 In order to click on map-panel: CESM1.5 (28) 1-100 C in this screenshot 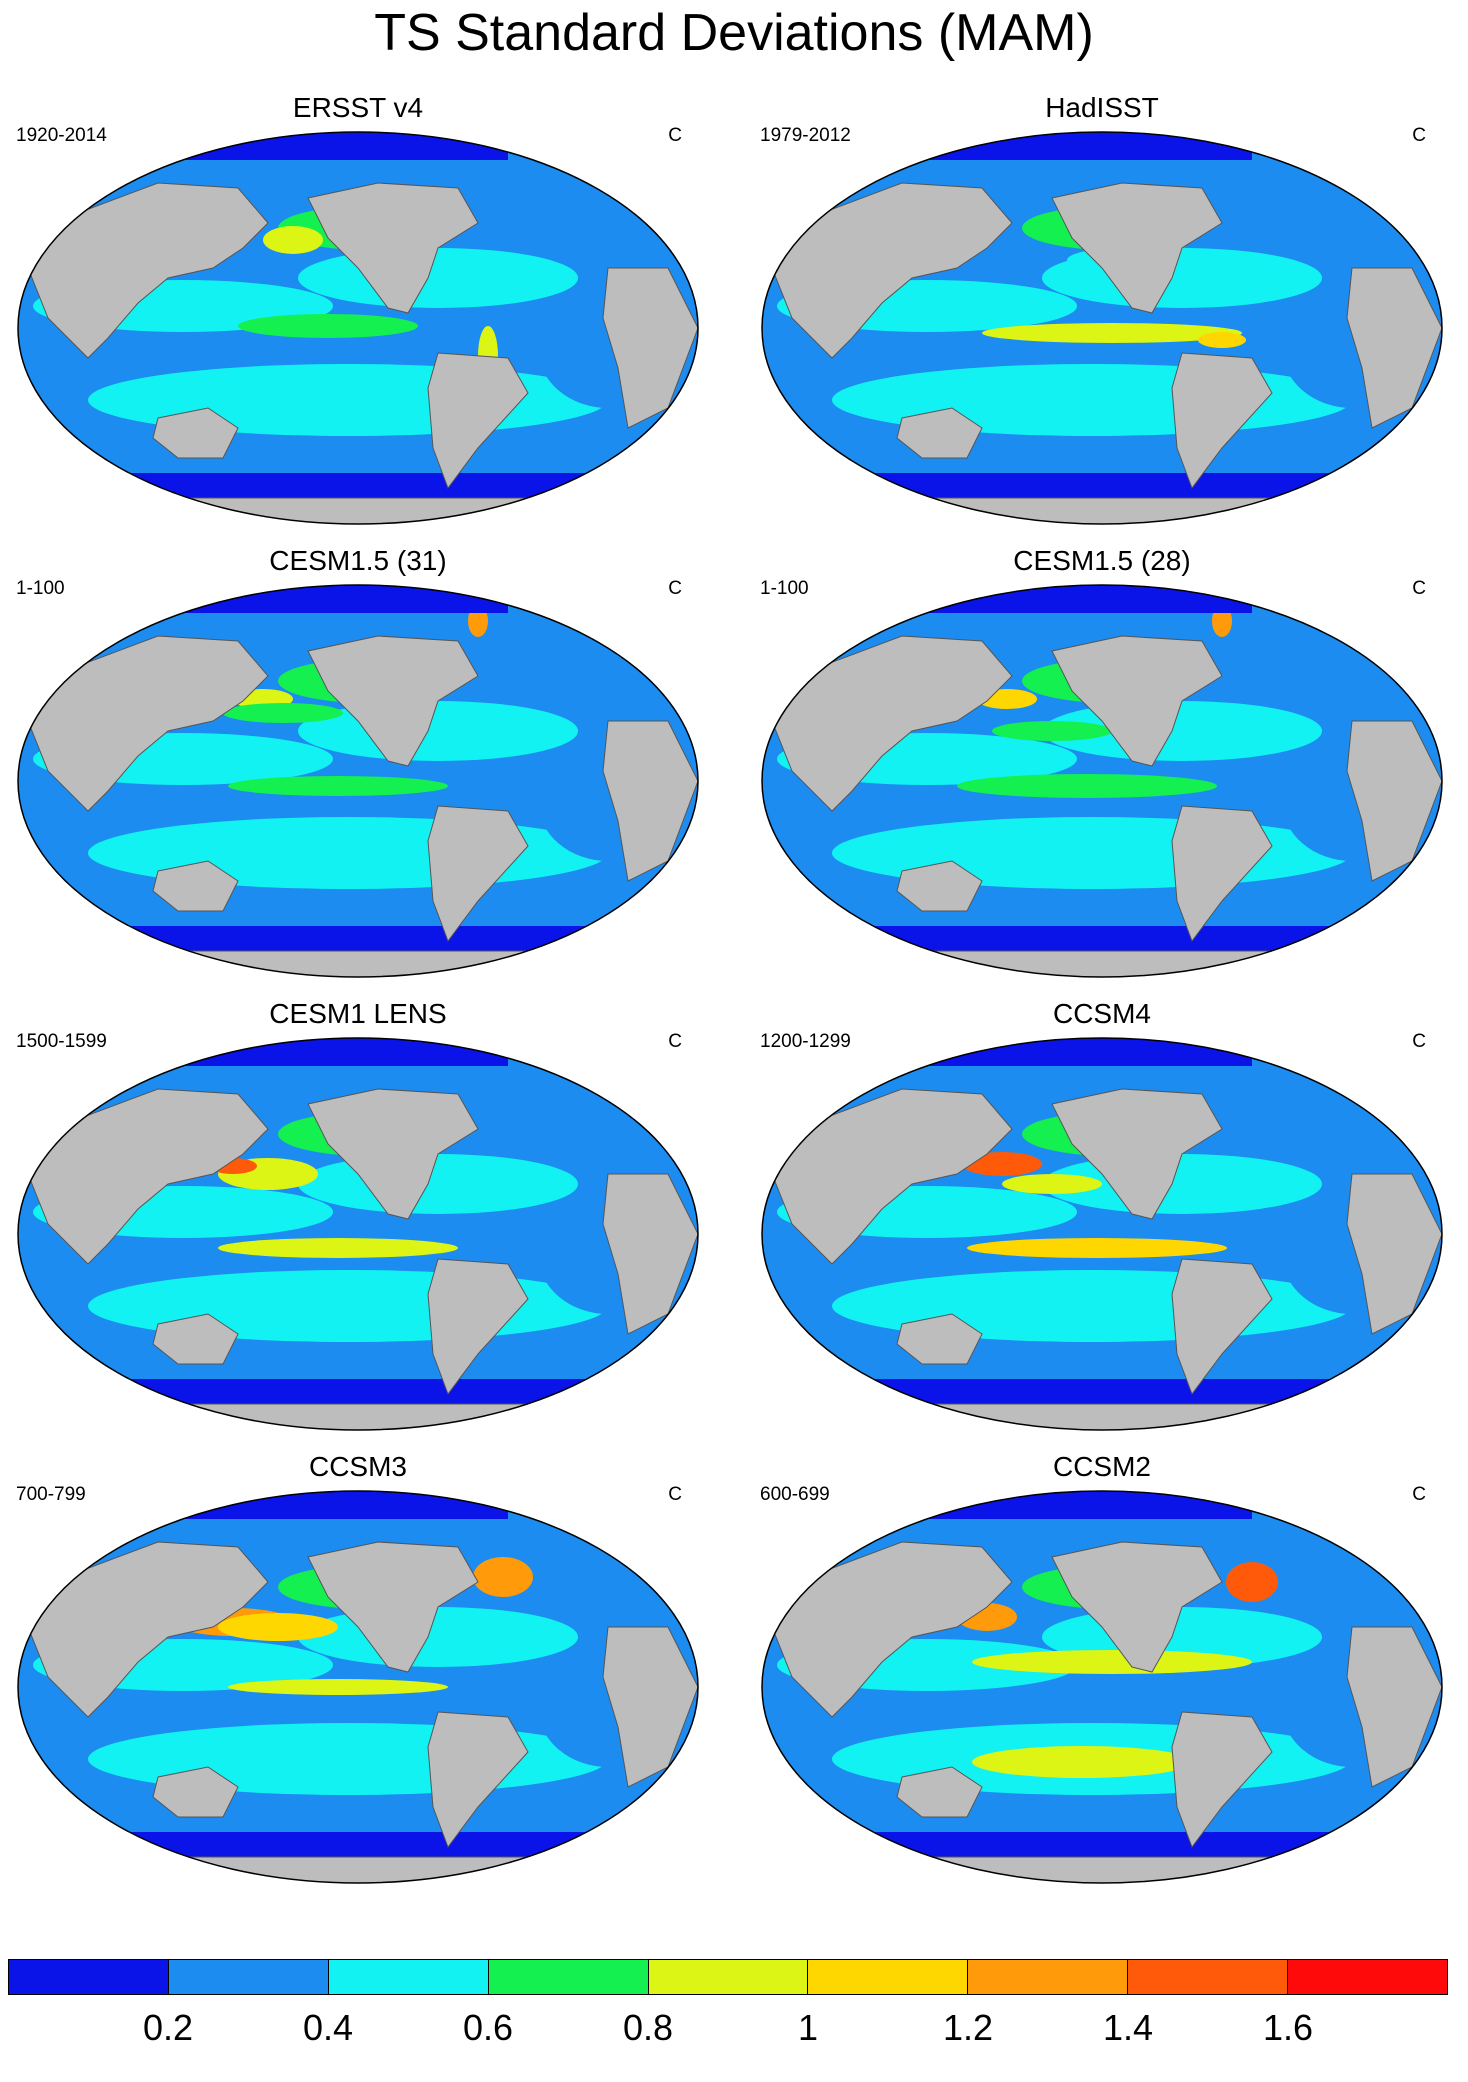, I will do `click(1102, 770)`.